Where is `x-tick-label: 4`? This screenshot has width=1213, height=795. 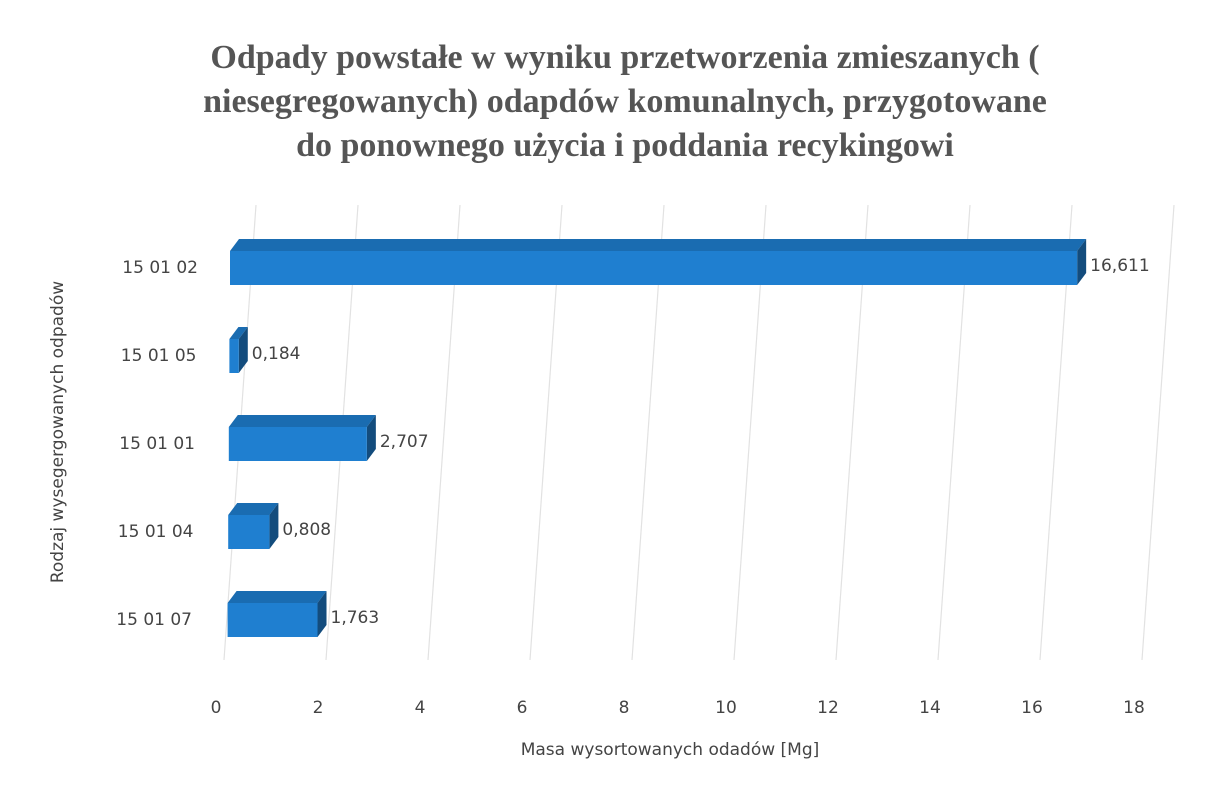
x-tick-label: 4 is located at coordinates (420, 708).